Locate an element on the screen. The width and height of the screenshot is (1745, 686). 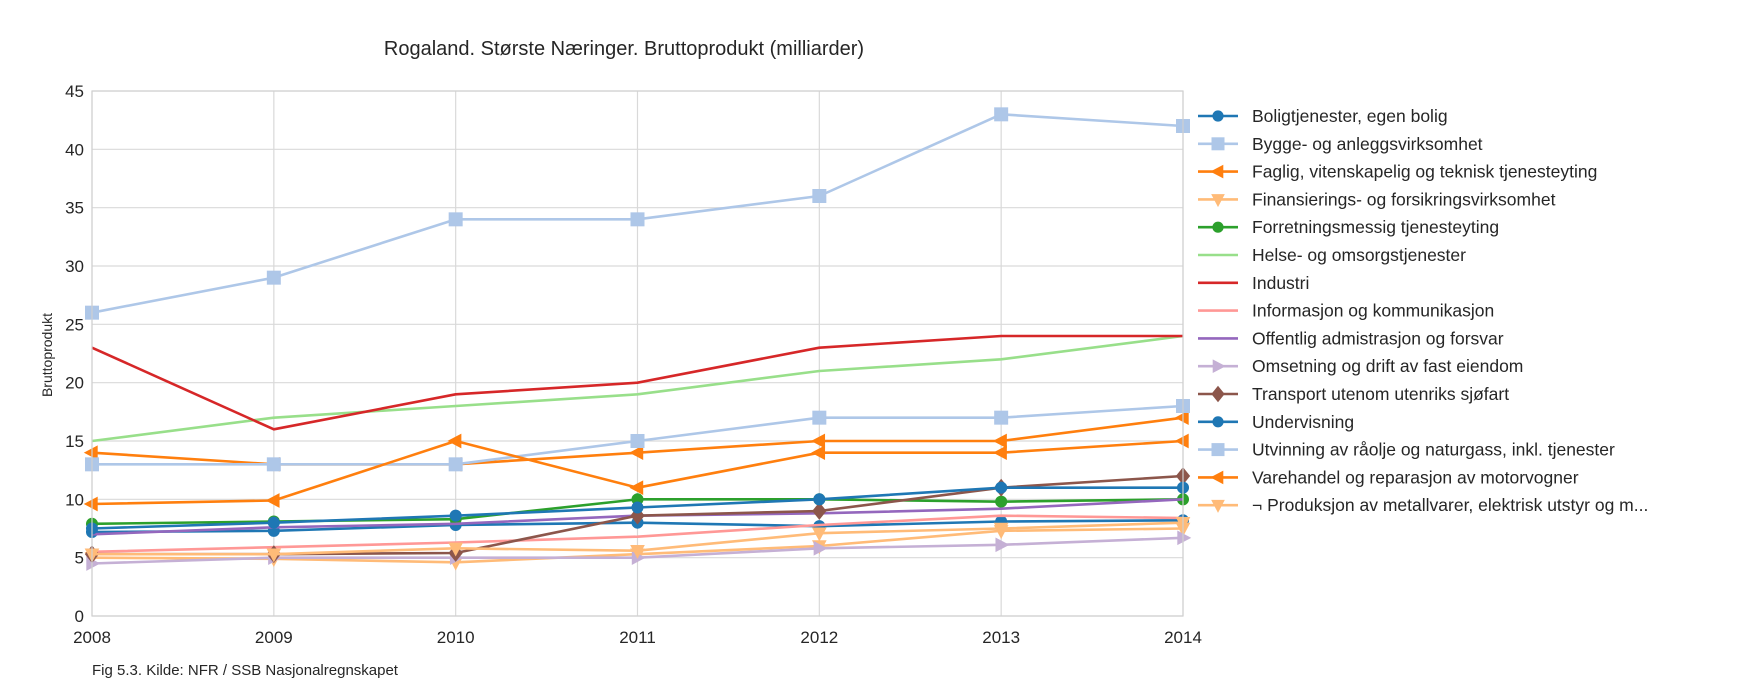
x-tick-label: 2008 is located at coordinates (92, 637).